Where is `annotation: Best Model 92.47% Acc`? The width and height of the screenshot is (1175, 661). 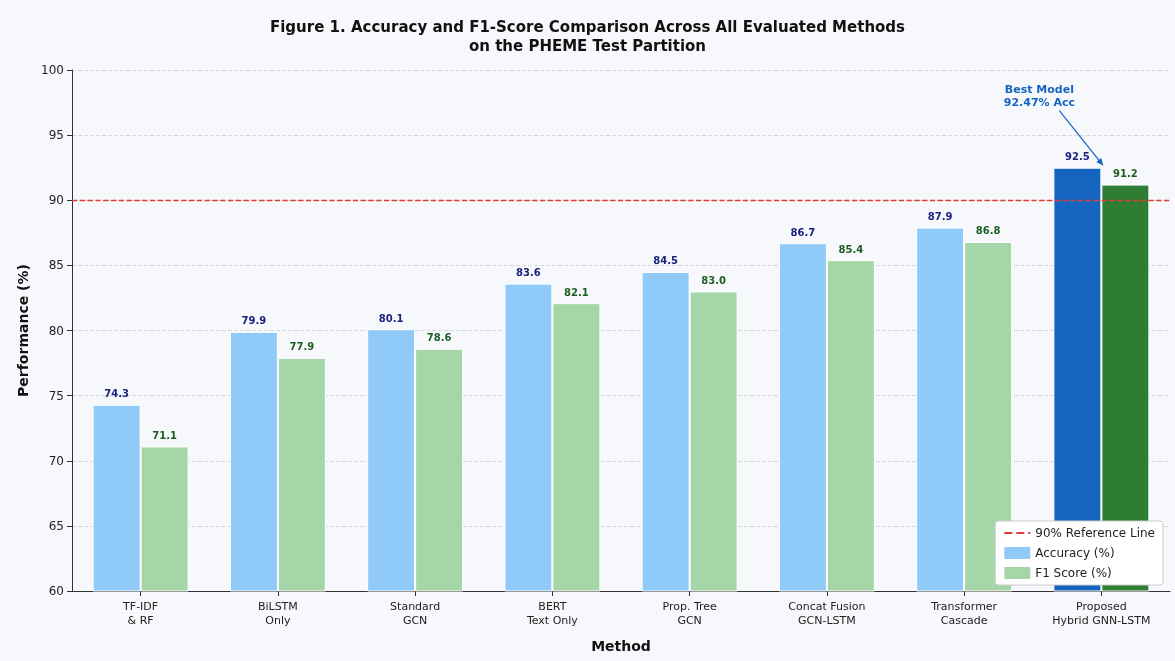
annotation: Best Model 92.47% Acc is located at coordinates (1039, 95).